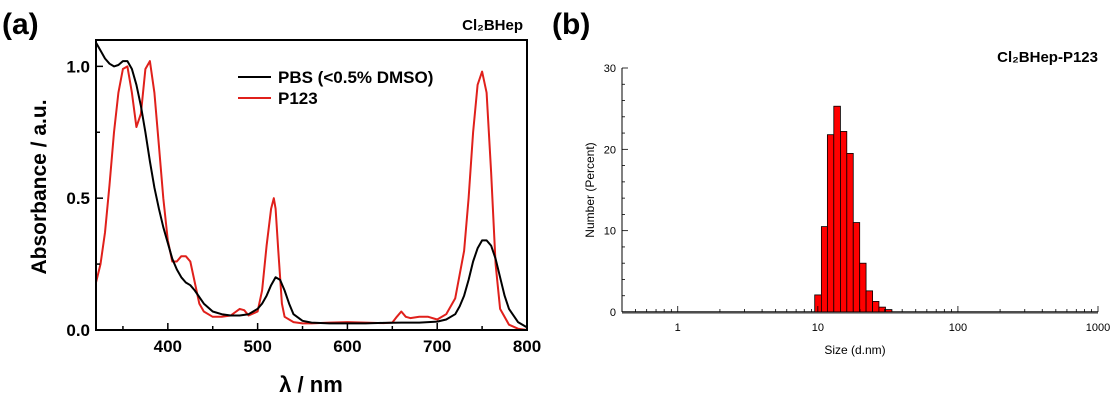  Describe the element at coordinates (613, 313) in the screenshot. I see `y-tick-label: 0` at that location.